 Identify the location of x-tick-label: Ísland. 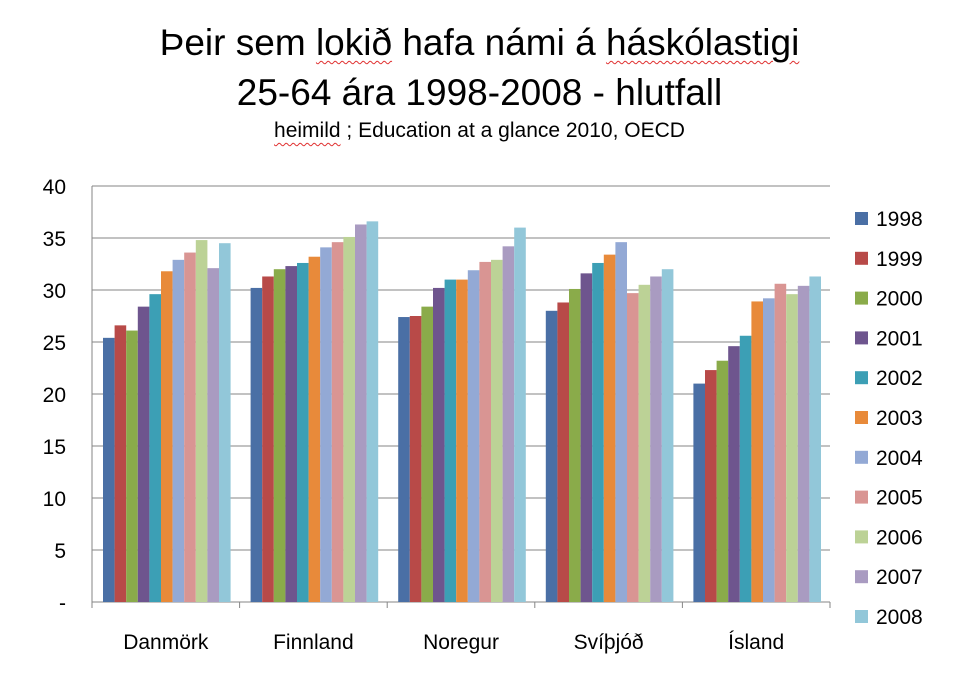
(756, 642).